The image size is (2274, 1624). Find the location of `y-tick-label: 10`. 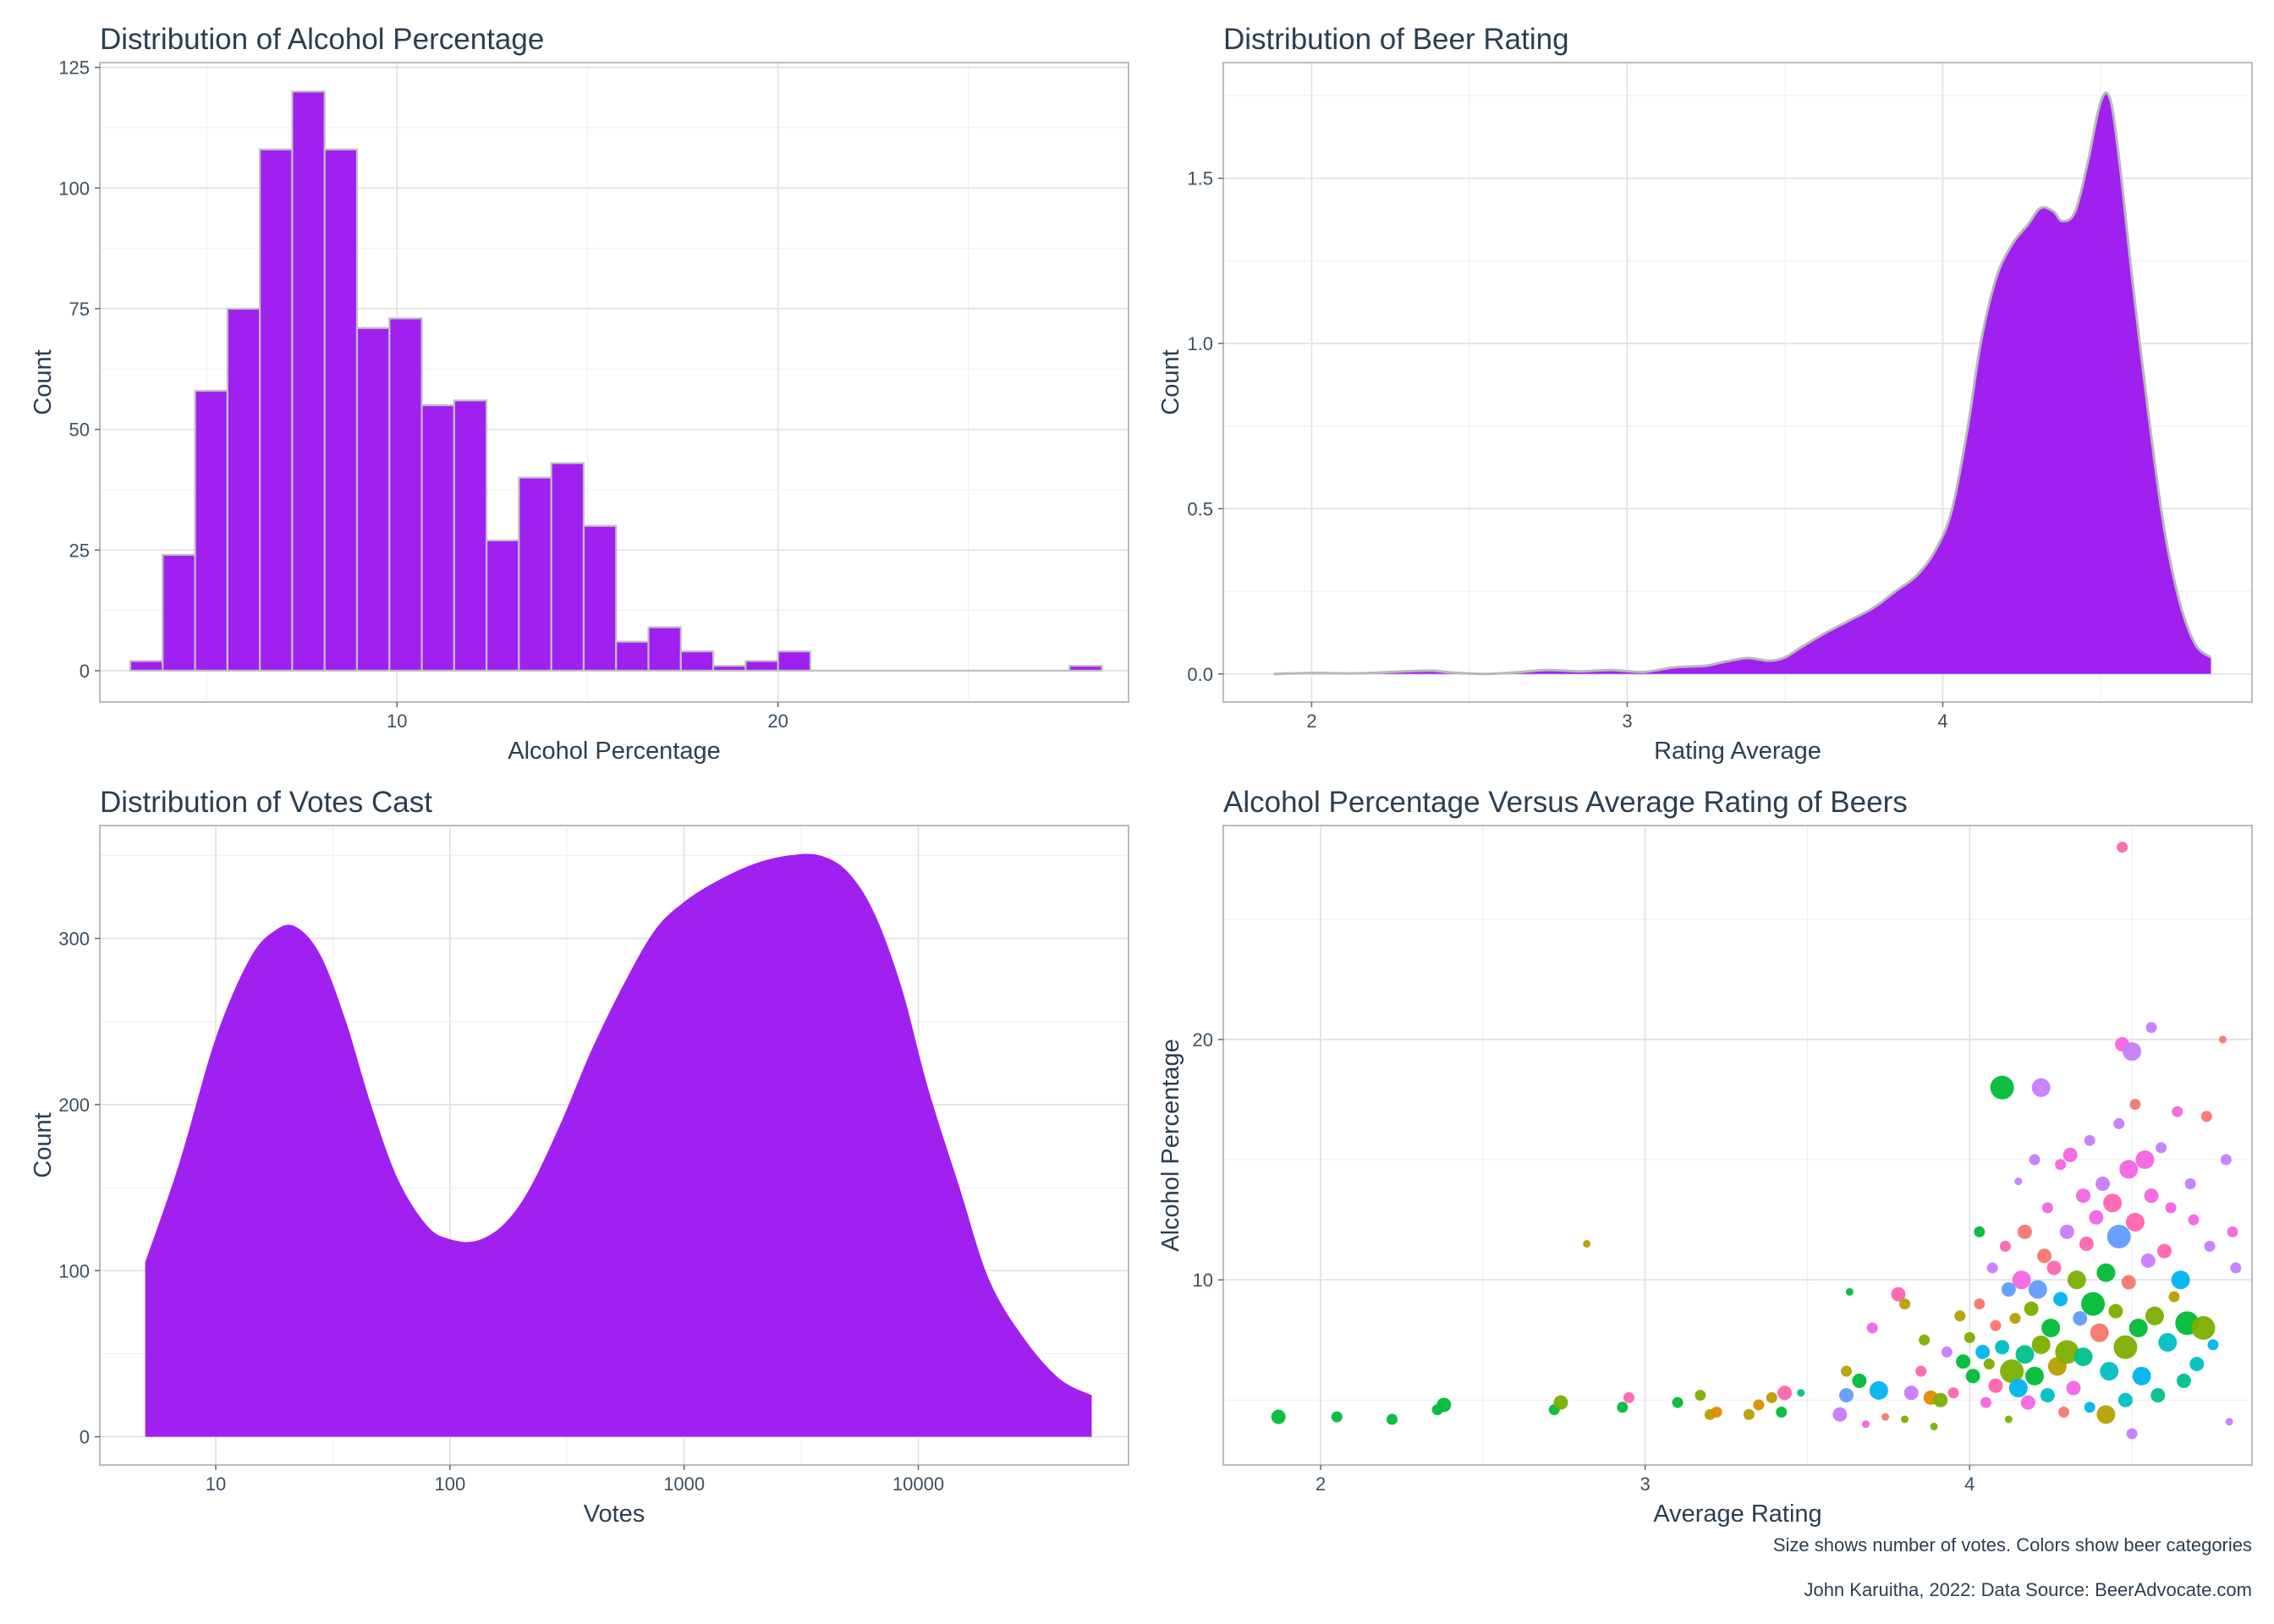

y-tick-label: 10 is located at coordinates (1203, 1280).